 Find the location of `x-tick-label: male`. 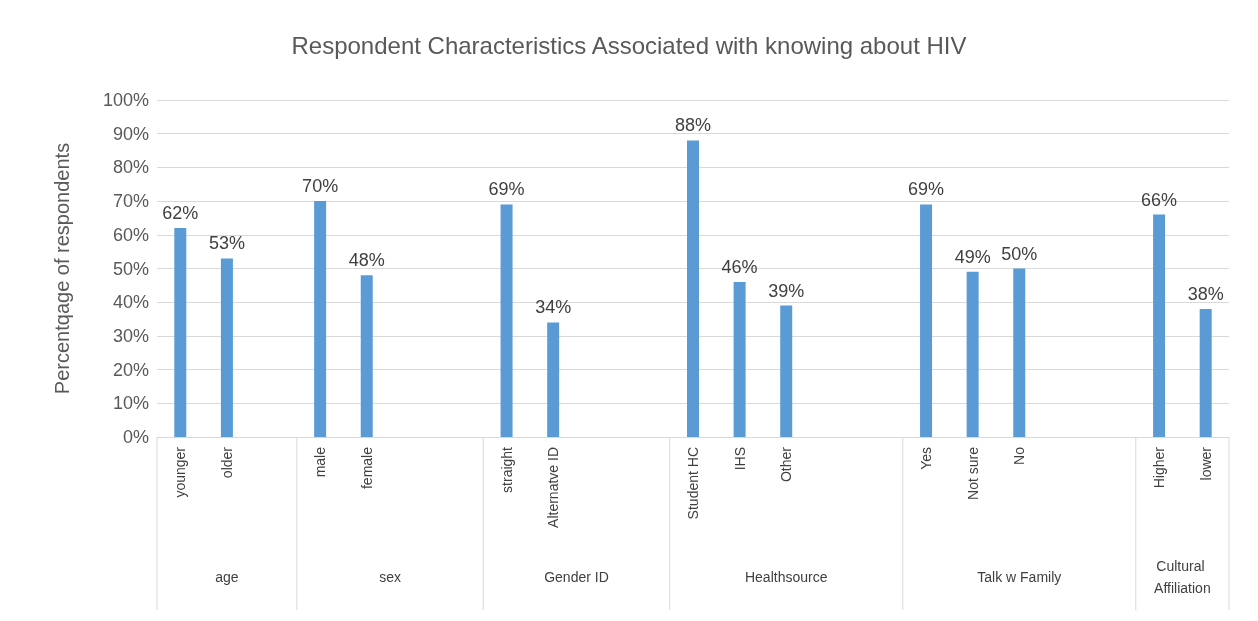

x-tick-label: male is located at coordinates (320, 462).